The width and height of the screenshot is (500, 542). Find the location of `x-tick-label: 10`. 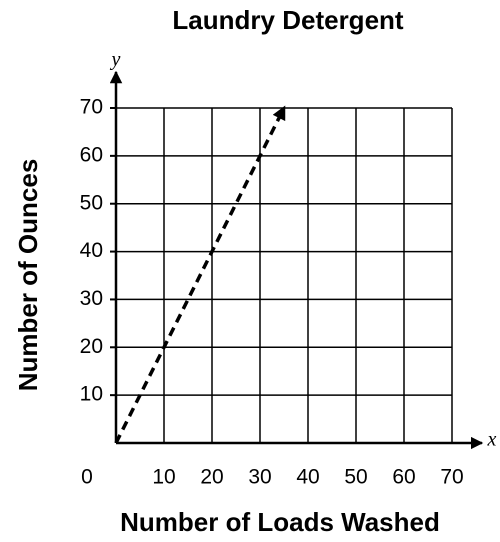

x-tick-label: 10 is located at coordinates (163, 477).